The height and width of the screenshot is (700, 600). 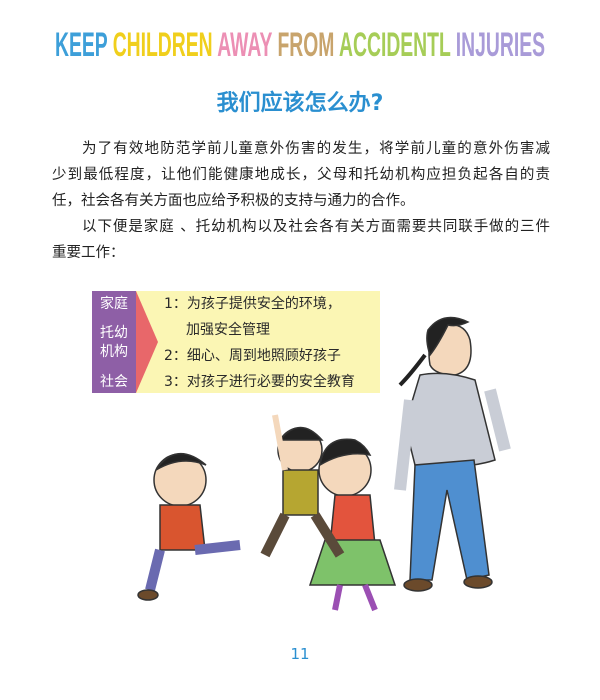 What do you see at coordinates (244, 45) in the screenshot?
I see `header-word: AWAY` at bounding box center [244, 45].